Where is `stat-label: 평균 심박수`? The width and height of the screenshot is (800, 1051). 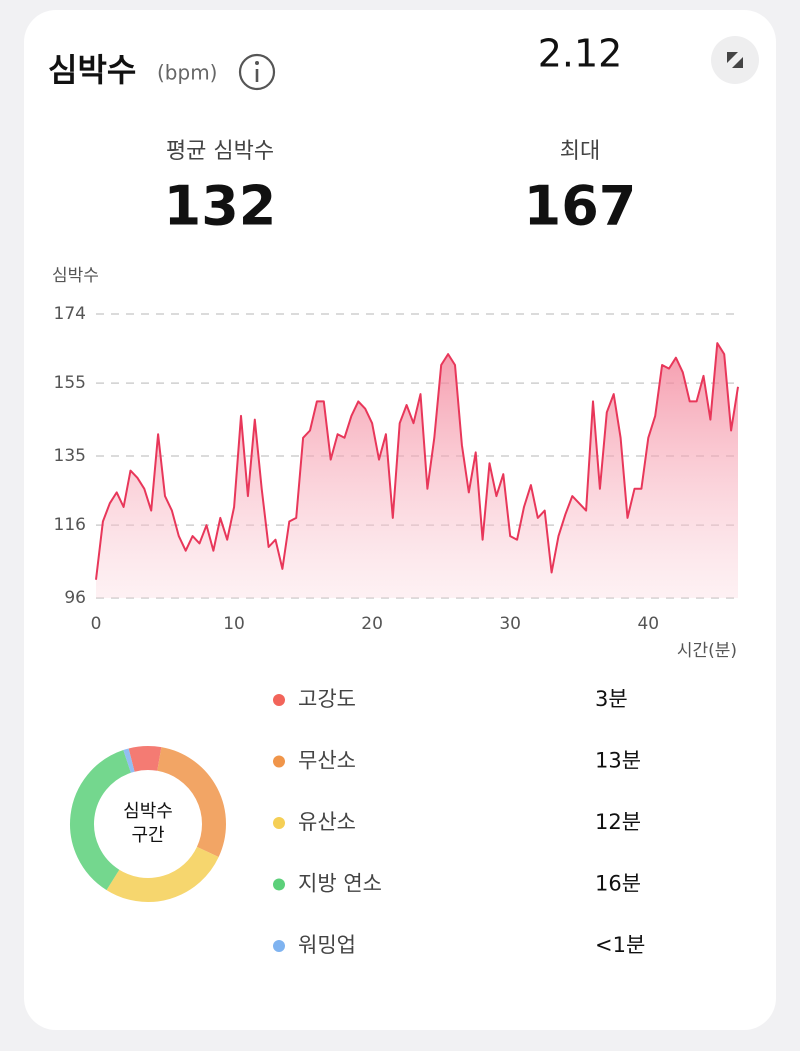 stat-label: 평균 심박수 is located at coordinates (220, 151).